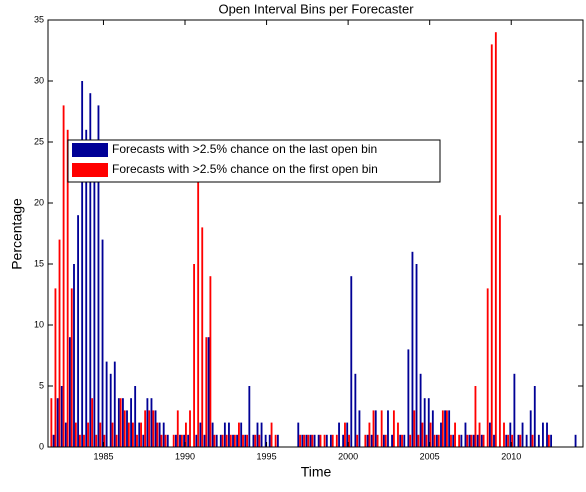 The height and width of the screenshot is (492, 586). I want to click on y-tick-label: 35, so click(39, 19).